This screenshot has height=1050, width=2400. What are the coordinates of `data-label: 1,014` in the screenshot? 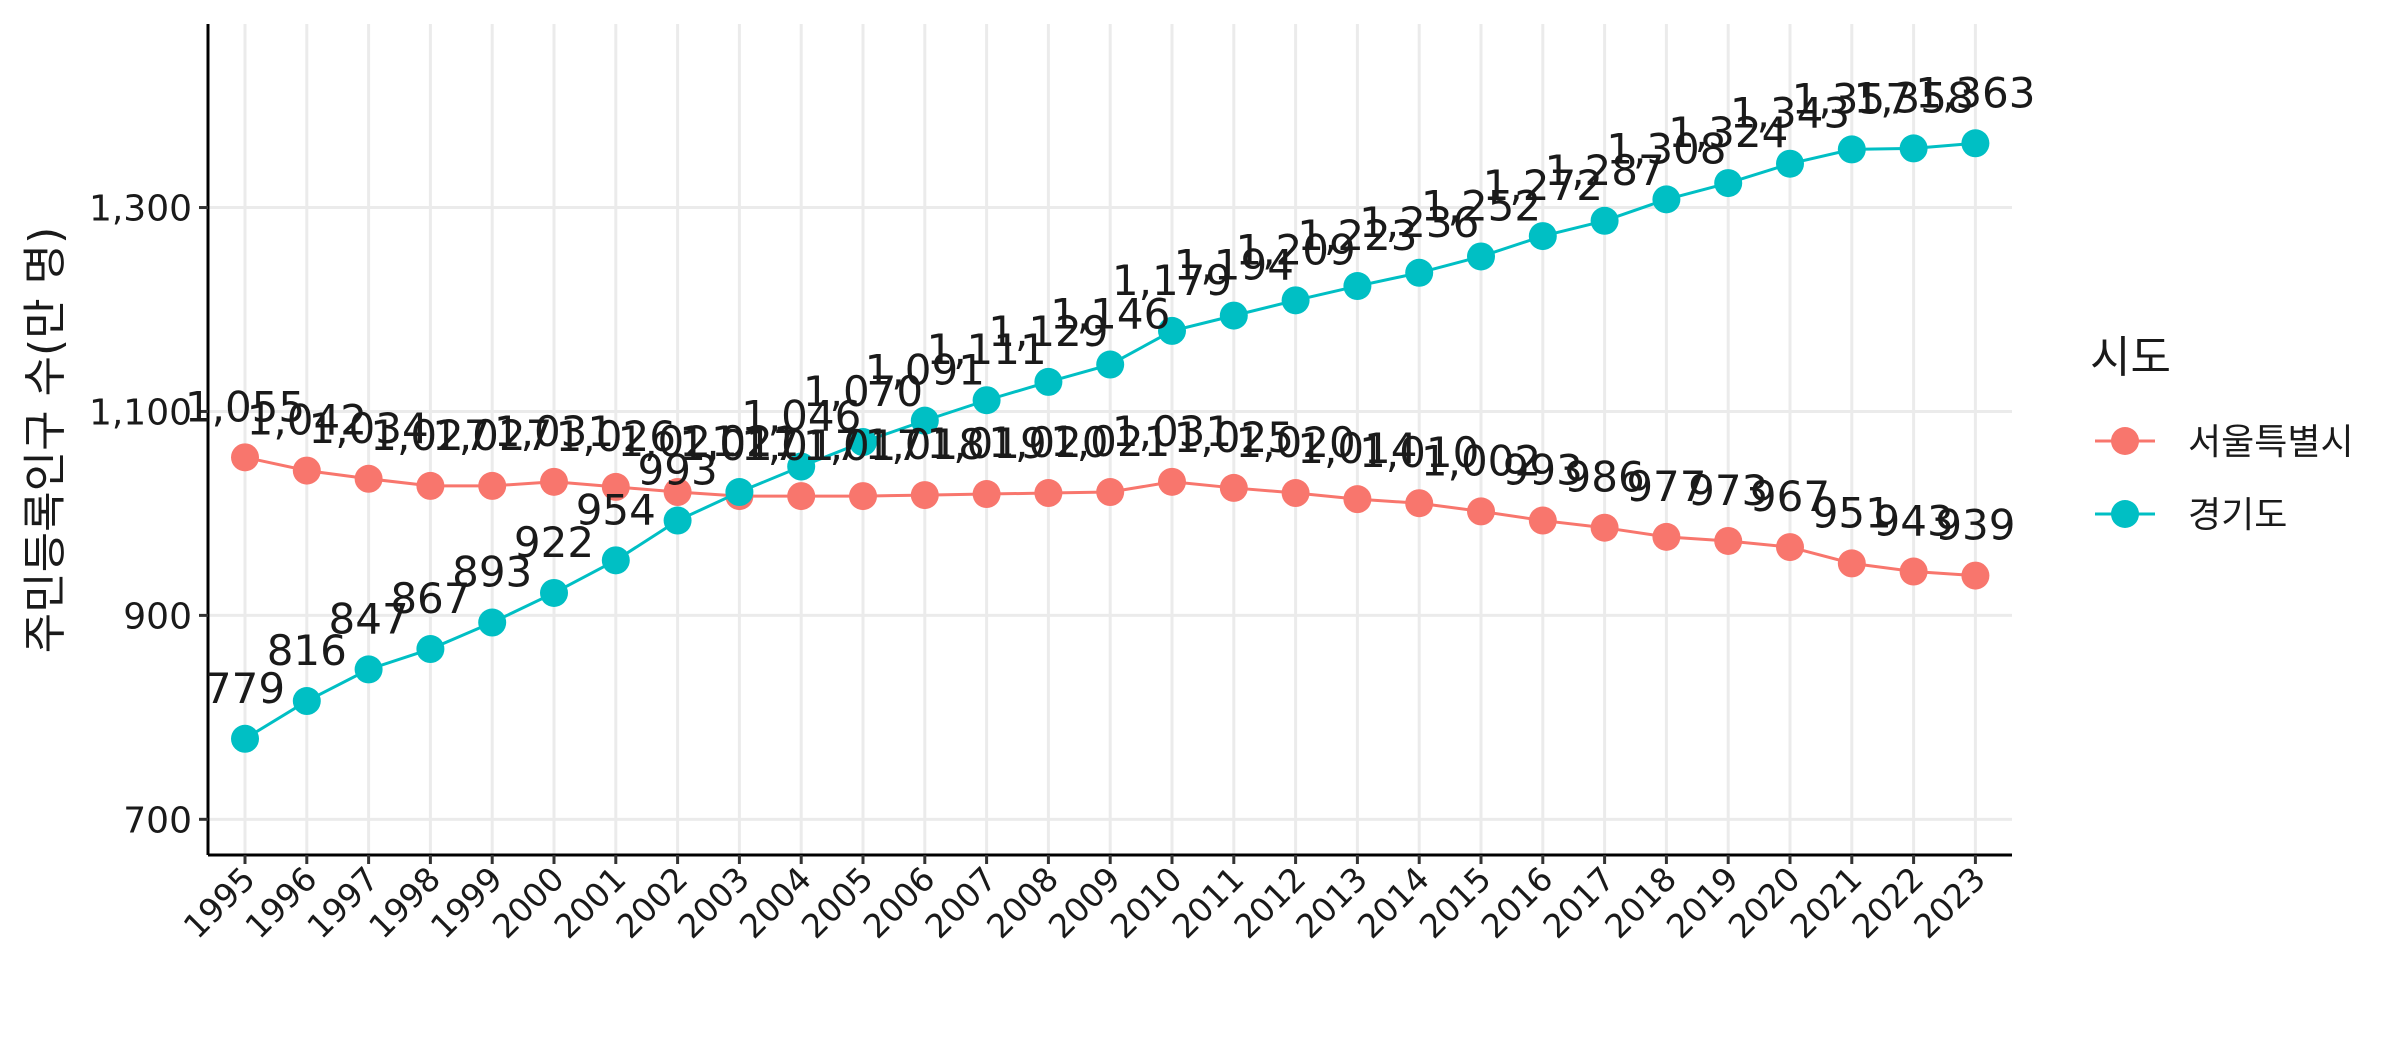 It's located at (1357, 448).